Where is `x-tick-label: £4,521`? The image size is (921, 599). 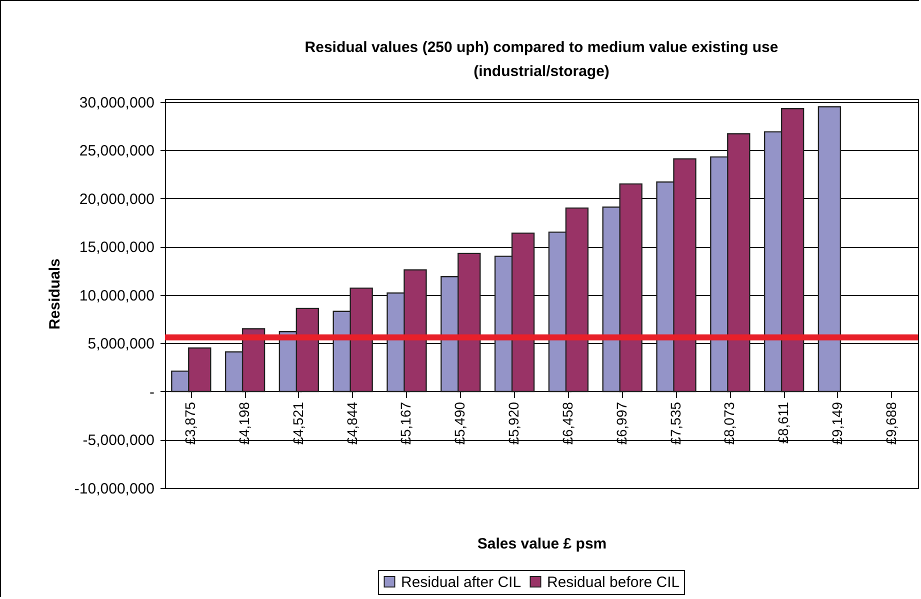 x-tick-label: £4,521 is located at coordinates (298, 423).